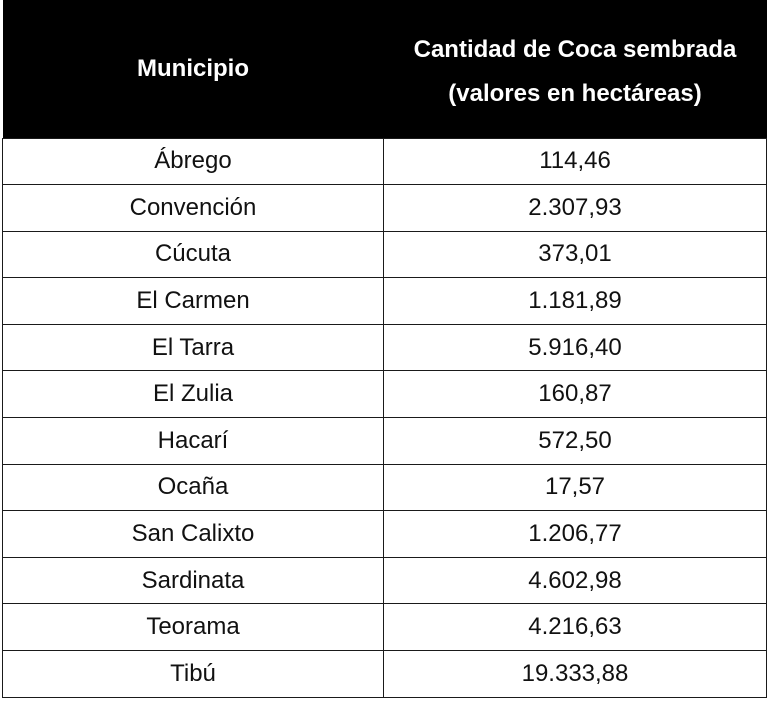 The width and height of the screenshot is (768, 708). Describe the element at coordinates (575, 301) in the screenshot. I see `cell-valor: 1.181,89` at that location.